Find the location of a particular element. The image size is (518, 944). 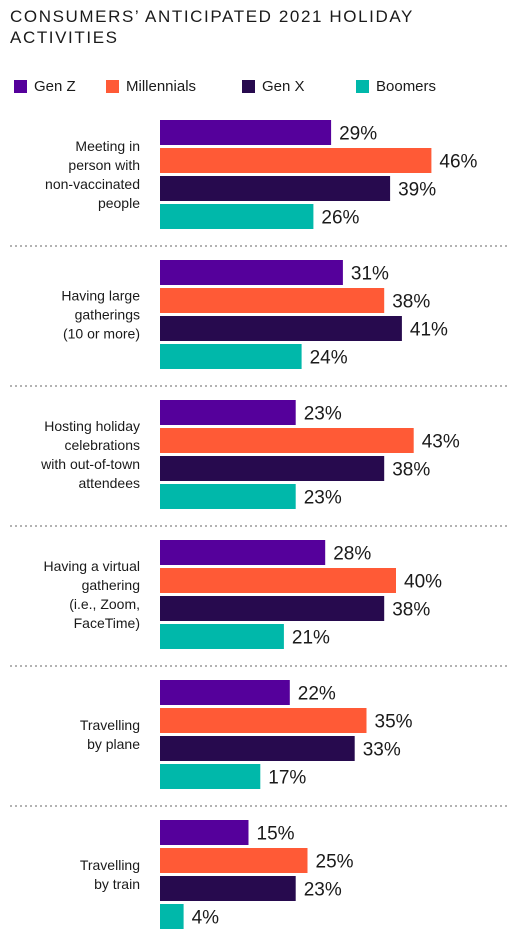

legend: Gen Z Millennials Gen X Boomers is located at coordinates (264, 86).